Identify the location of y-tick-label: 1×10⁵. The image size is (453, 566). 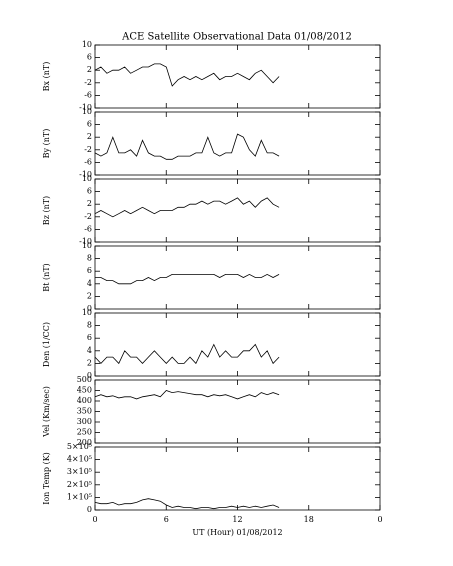
(79, 496).